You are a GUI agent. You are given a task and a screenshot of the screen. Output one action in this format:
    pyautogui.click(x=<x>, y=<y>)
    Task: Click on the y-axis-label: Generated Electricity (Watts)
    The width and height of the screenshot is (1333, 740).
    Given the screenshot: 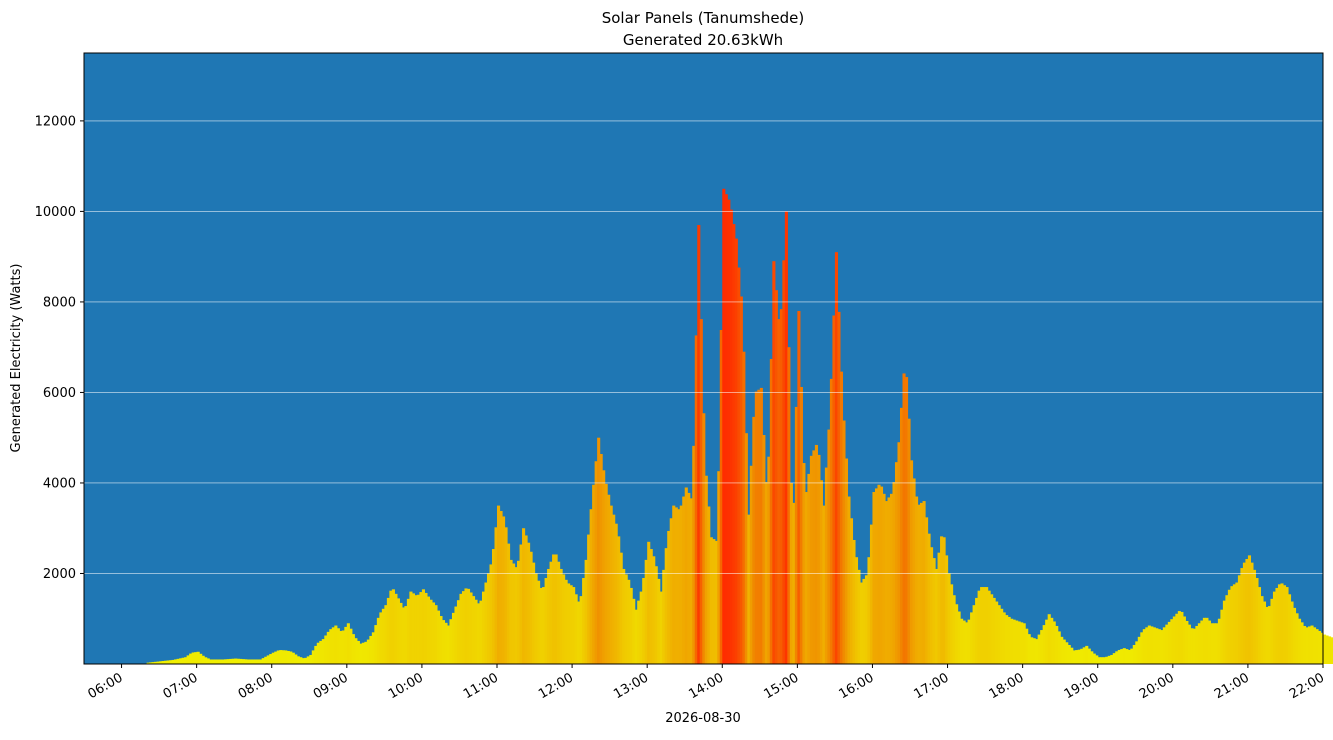 What is the action you would take?
    pyautogui.click(x=16, y=358)
    